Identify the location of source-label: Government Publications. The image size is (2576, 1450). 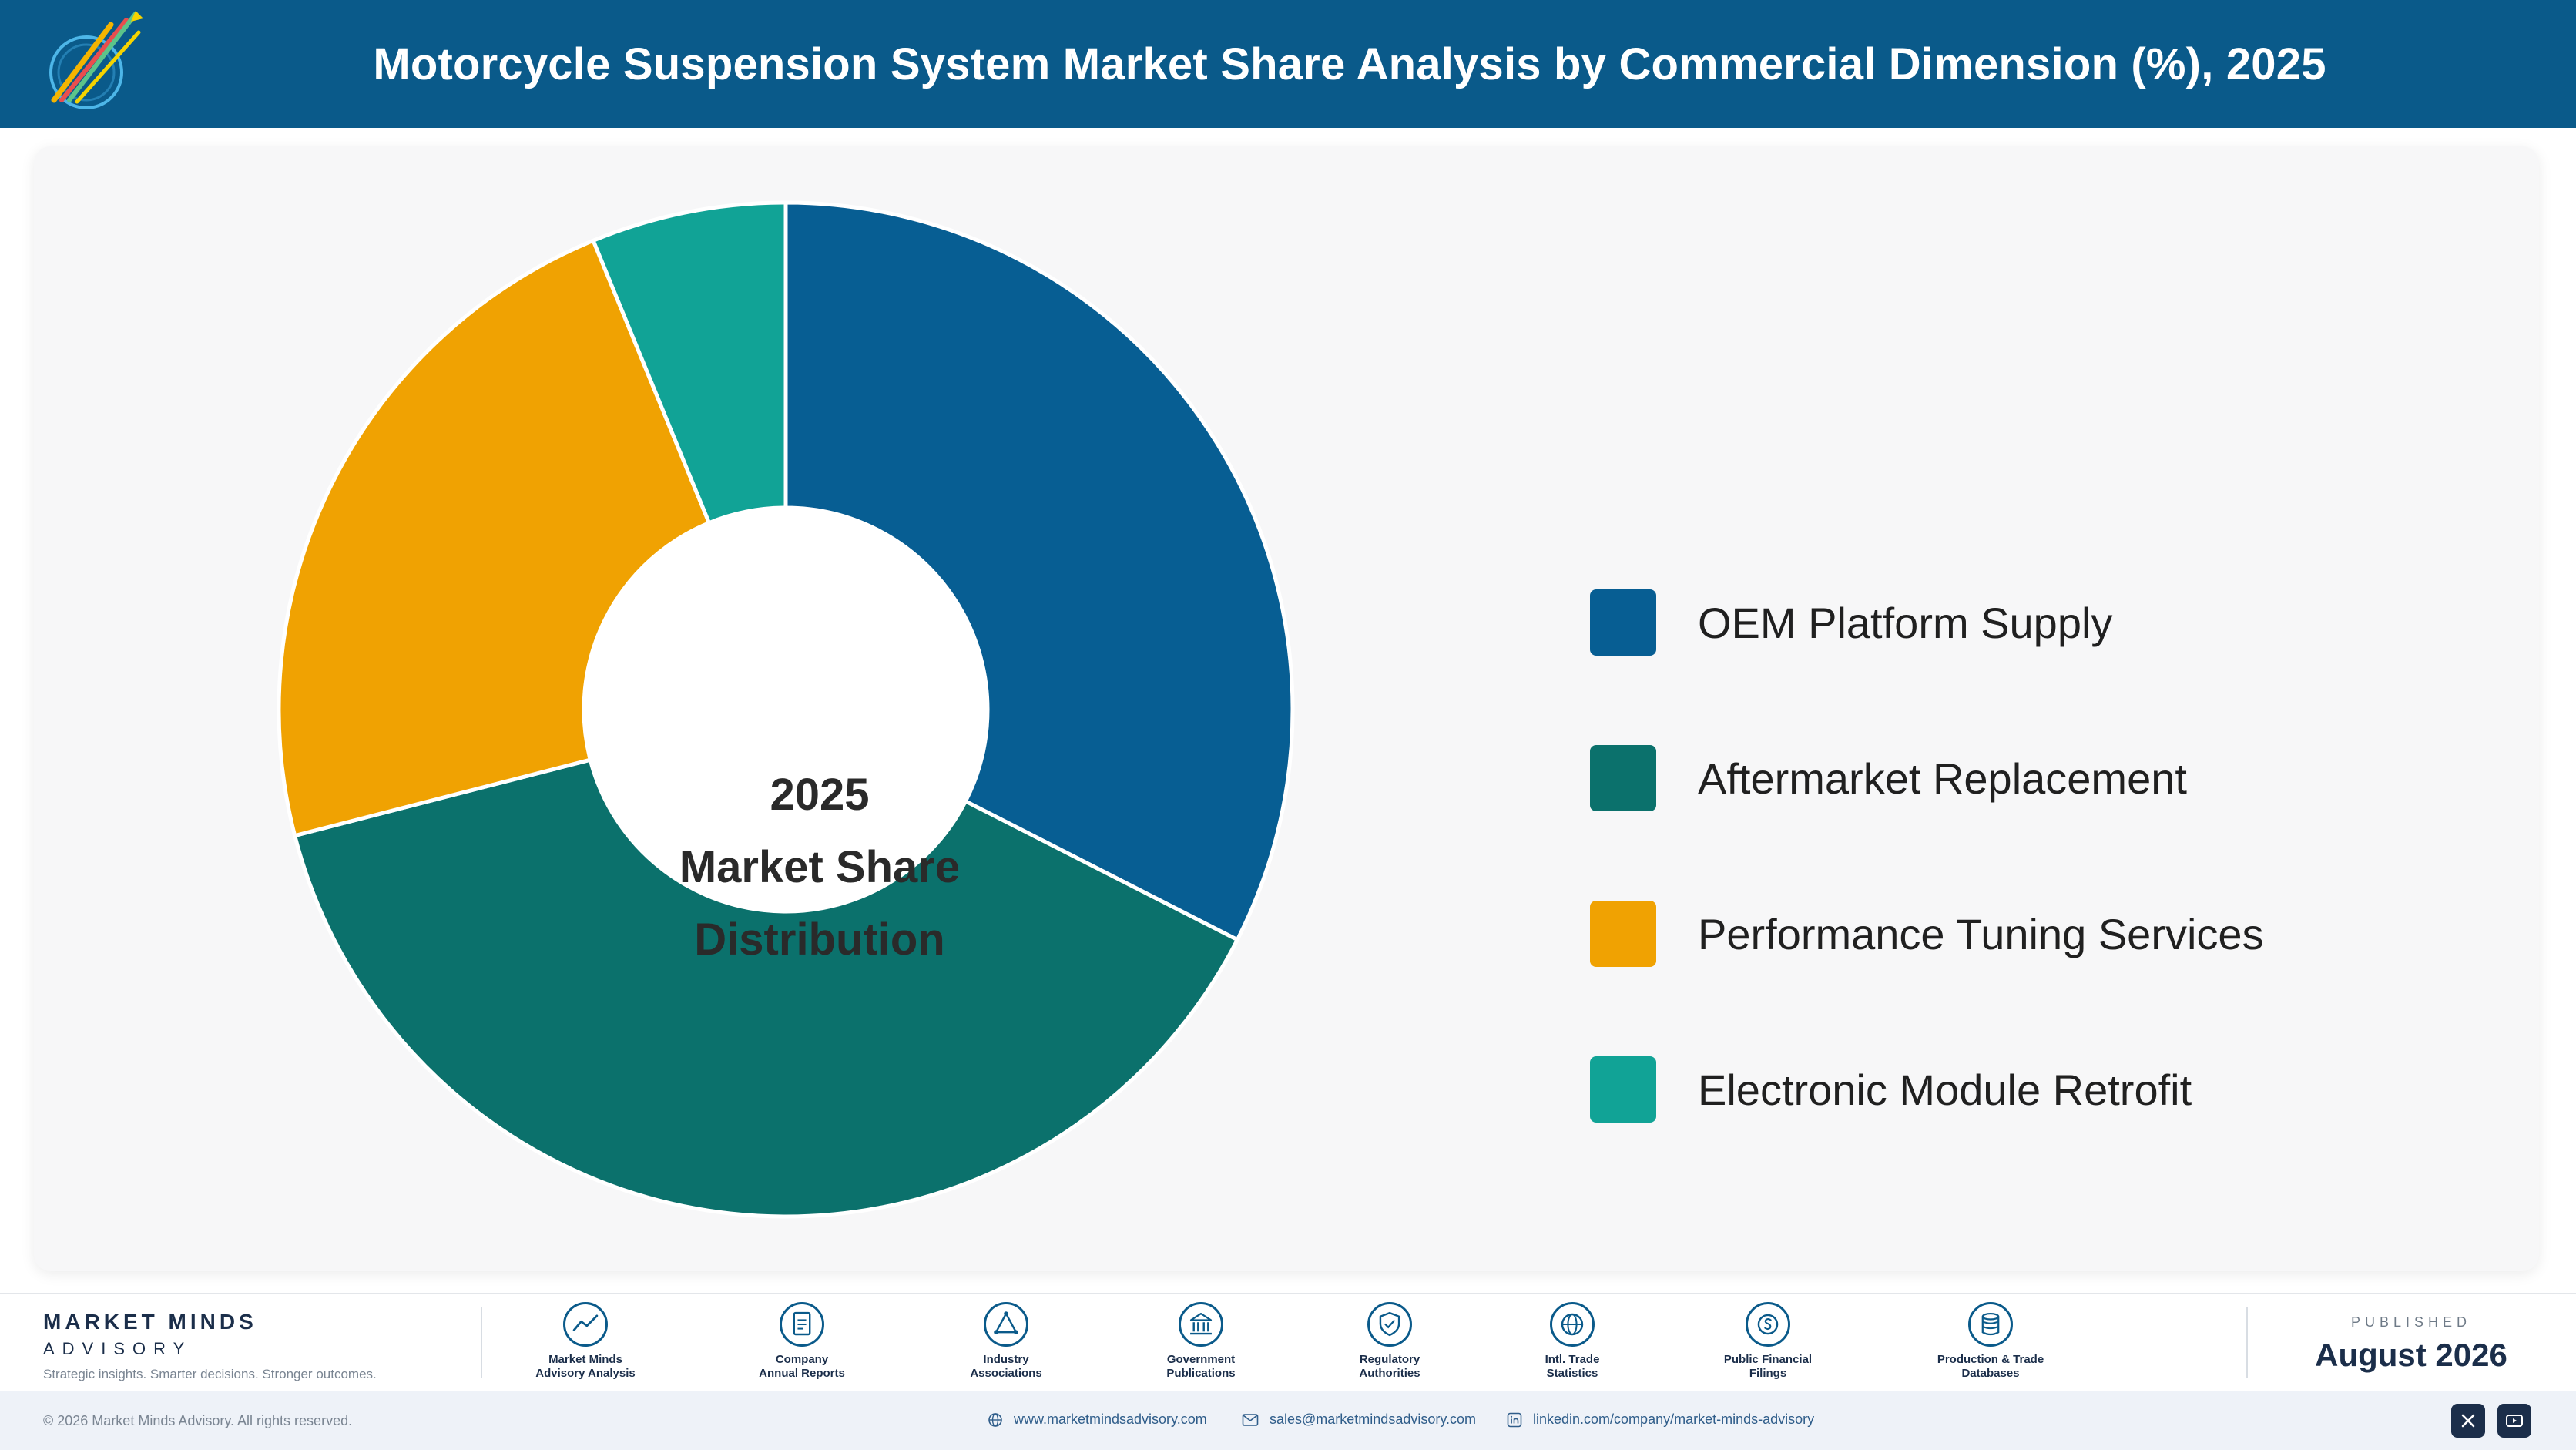
(1201, 1367).